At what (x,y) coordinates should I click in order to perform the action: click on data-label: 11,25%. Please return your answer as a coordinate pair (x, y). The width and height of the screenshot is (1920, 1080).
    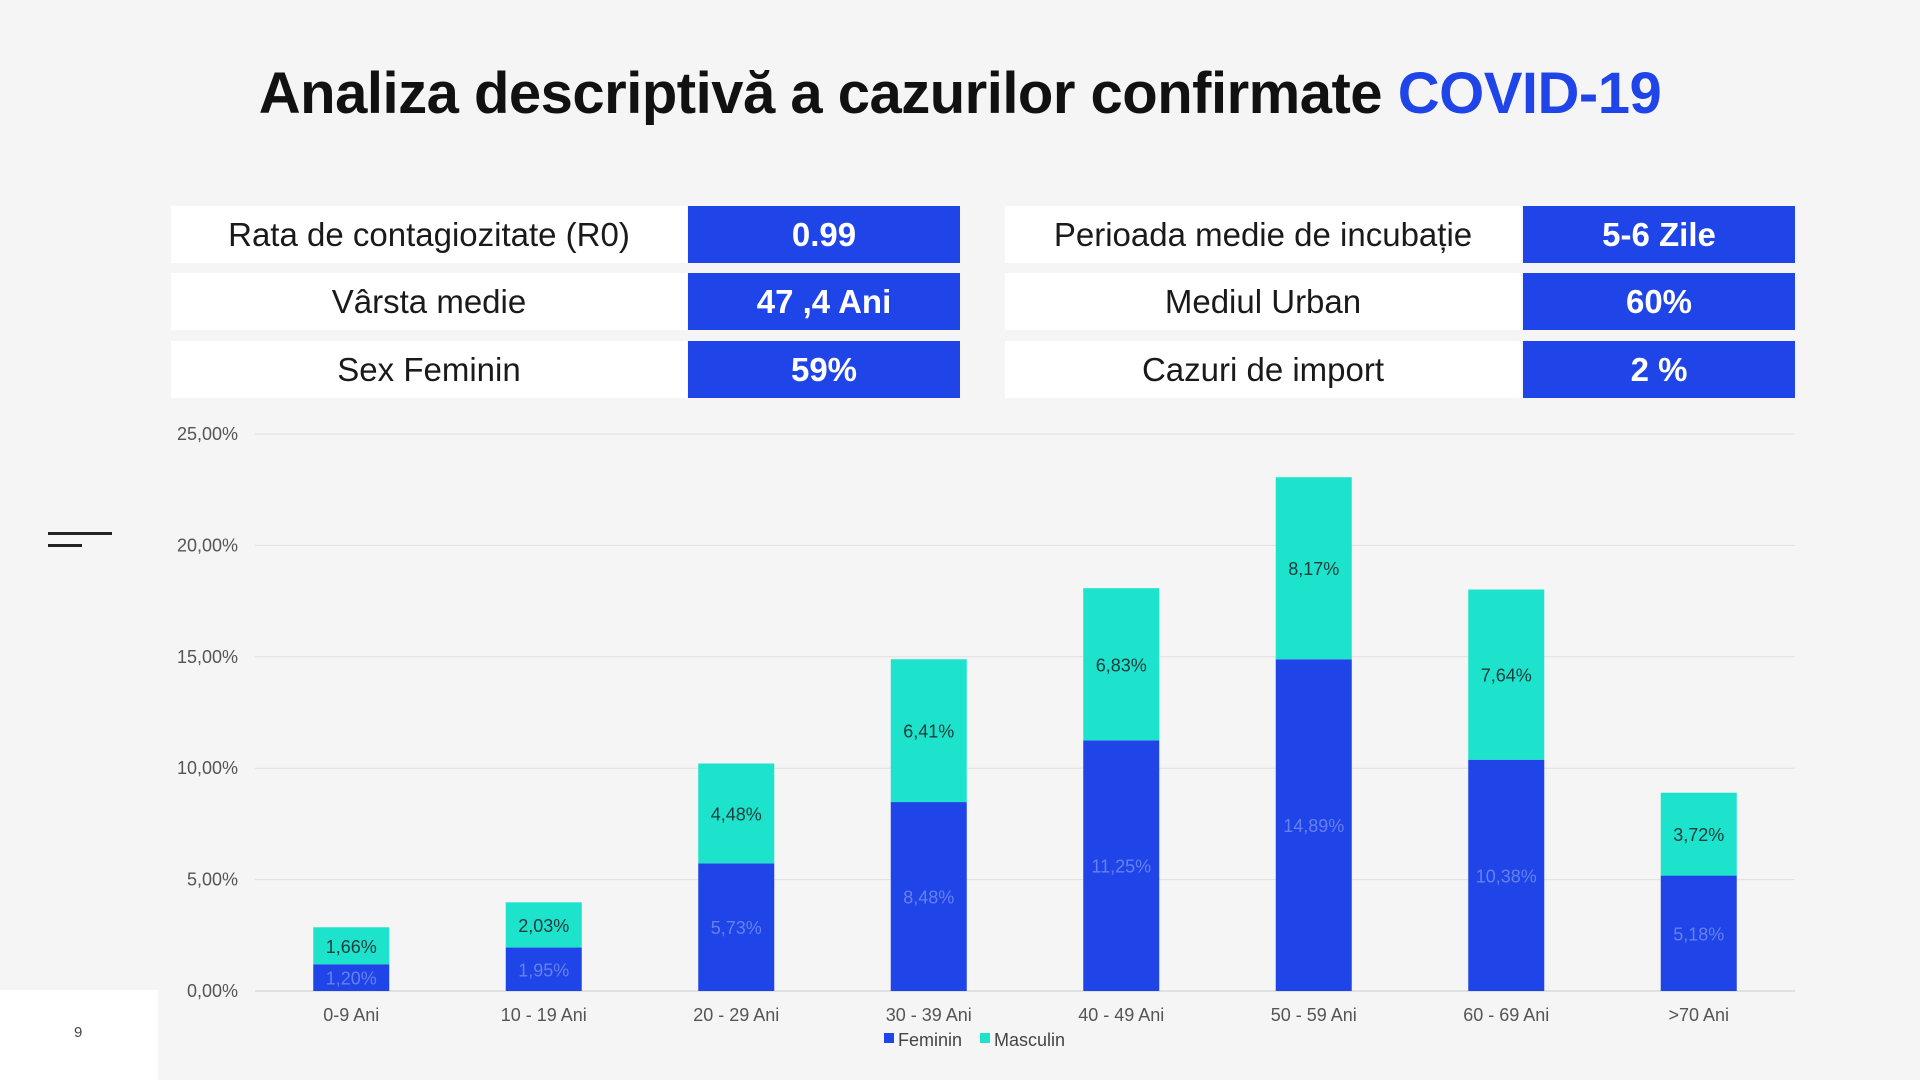
    Looking at the image, I should click on (1121, 867).